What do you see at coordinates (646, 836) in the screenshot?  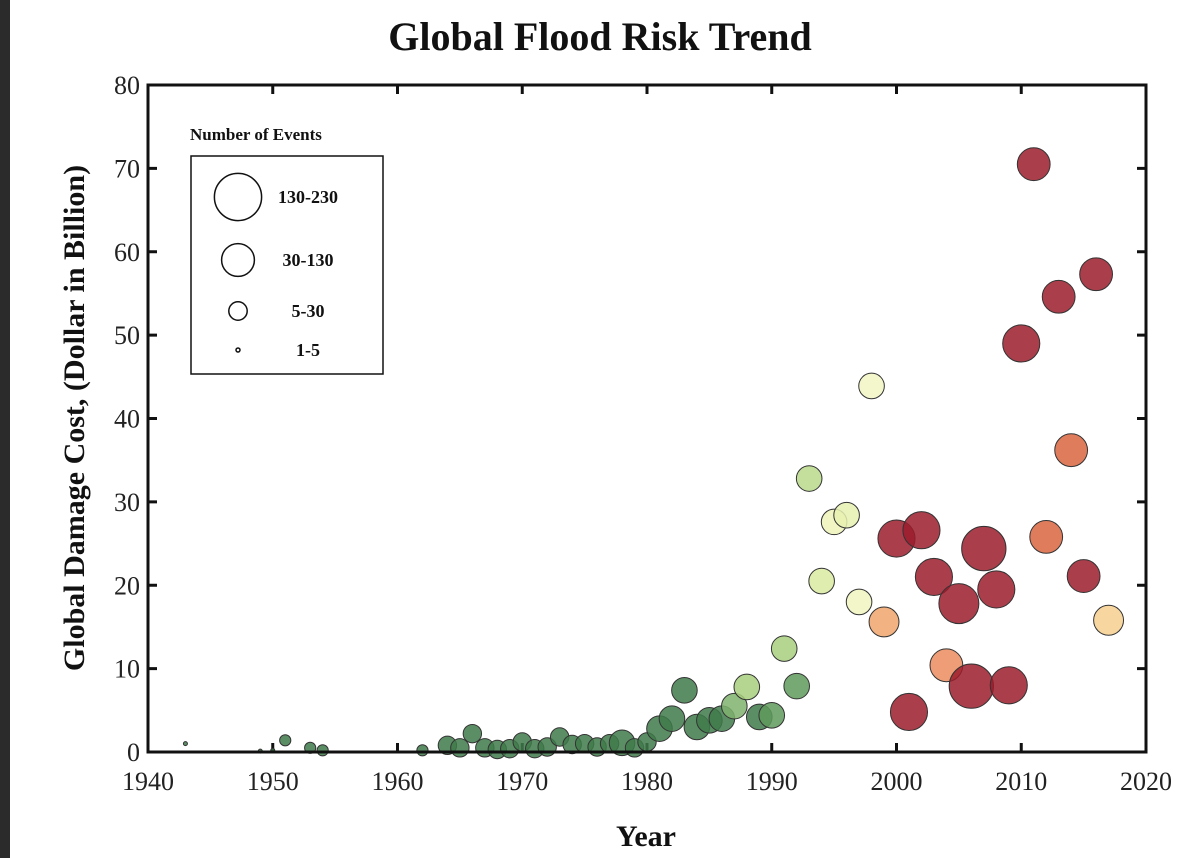 I see `x-axis-label: Year` at bounding box center [646, 836].